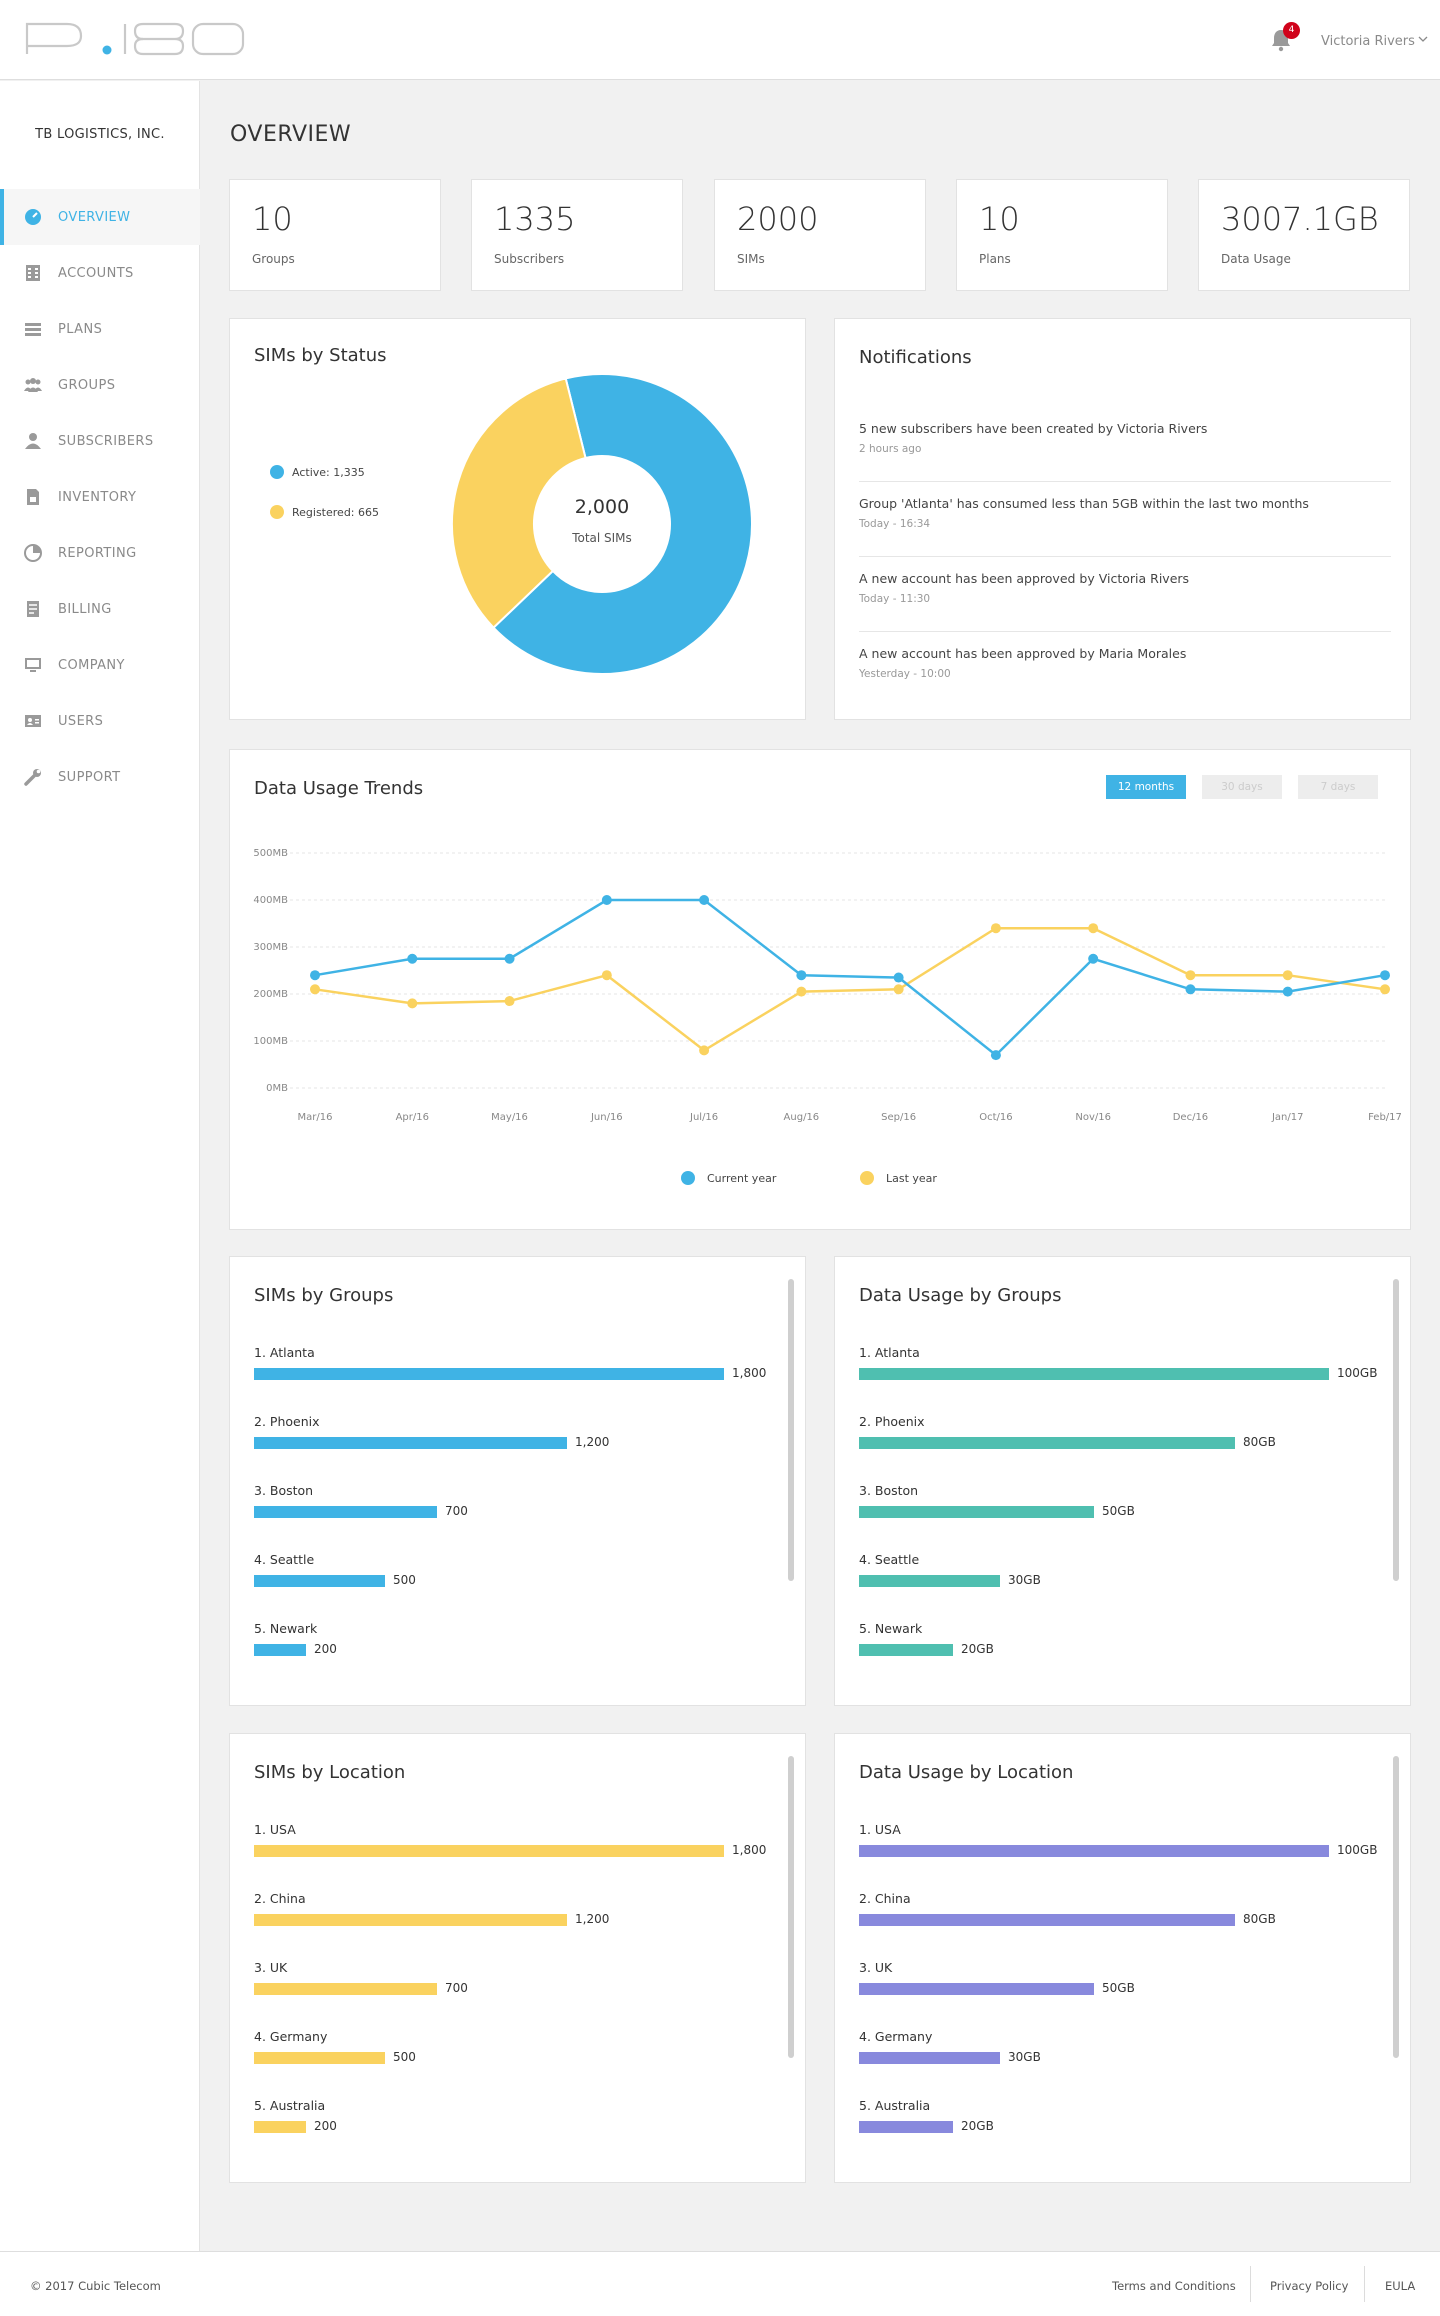 The image size is (1440, 2316). I want to click on tab-12-months: 12 months, so click(1146, 787).